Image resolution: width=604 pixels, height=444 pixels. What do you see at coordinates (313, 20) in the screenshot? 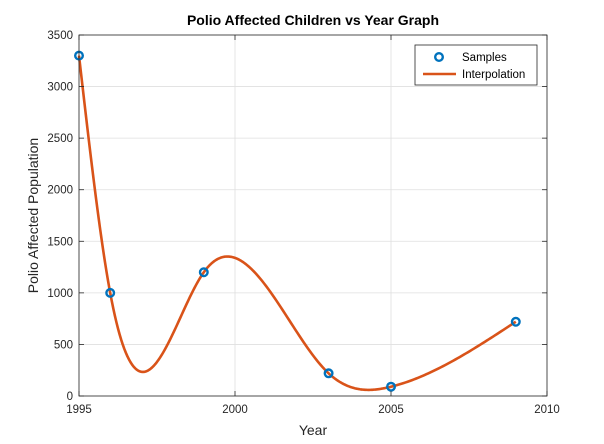
I see `chart-title: Polio Affected Children vs Year Graph` at bounding box center [313, 20].